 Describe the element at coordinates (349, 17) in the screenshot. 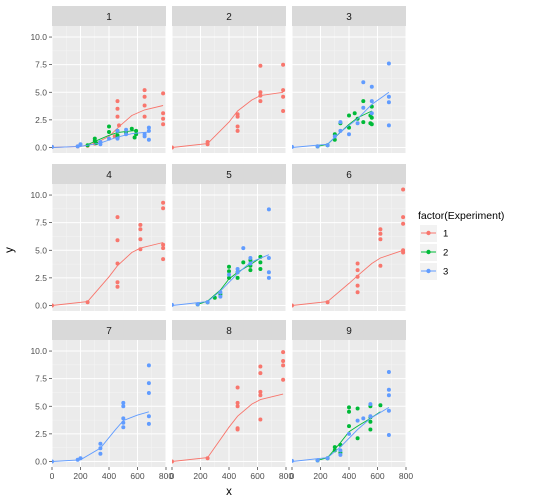

I see `facet-strip-label: 3` at that location.